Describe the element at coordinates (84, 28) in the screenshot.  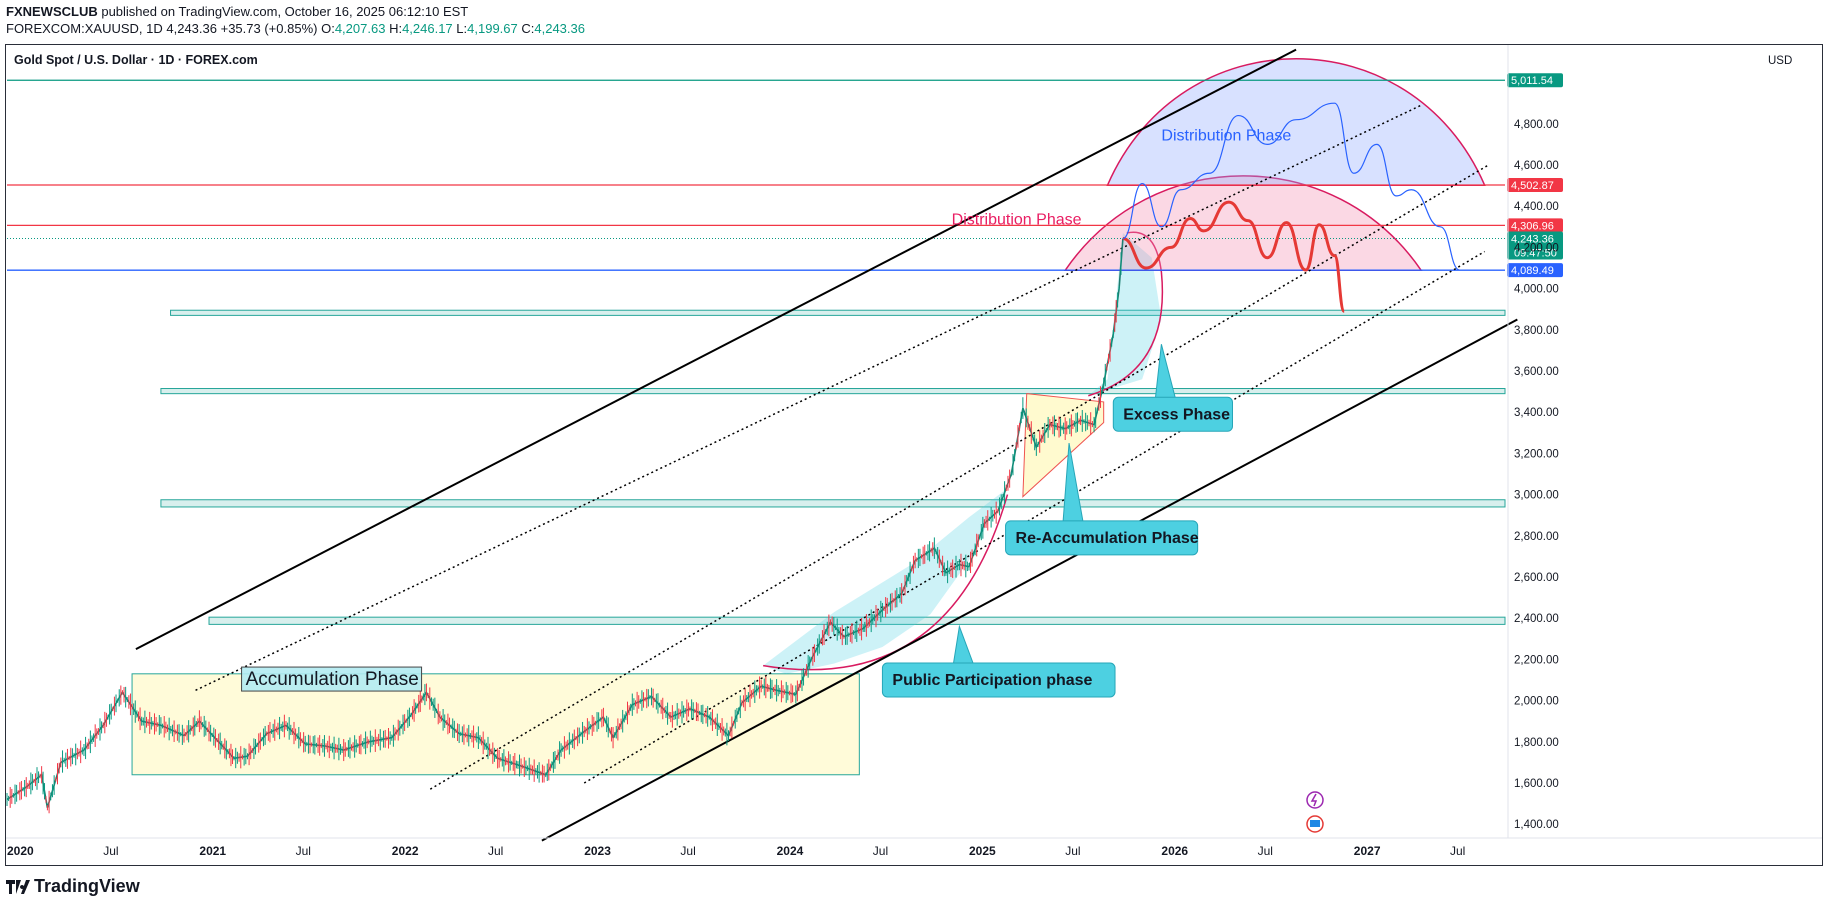
I see `symbol-name: FOREXCOM:XAUUSD, 1D` at that location.